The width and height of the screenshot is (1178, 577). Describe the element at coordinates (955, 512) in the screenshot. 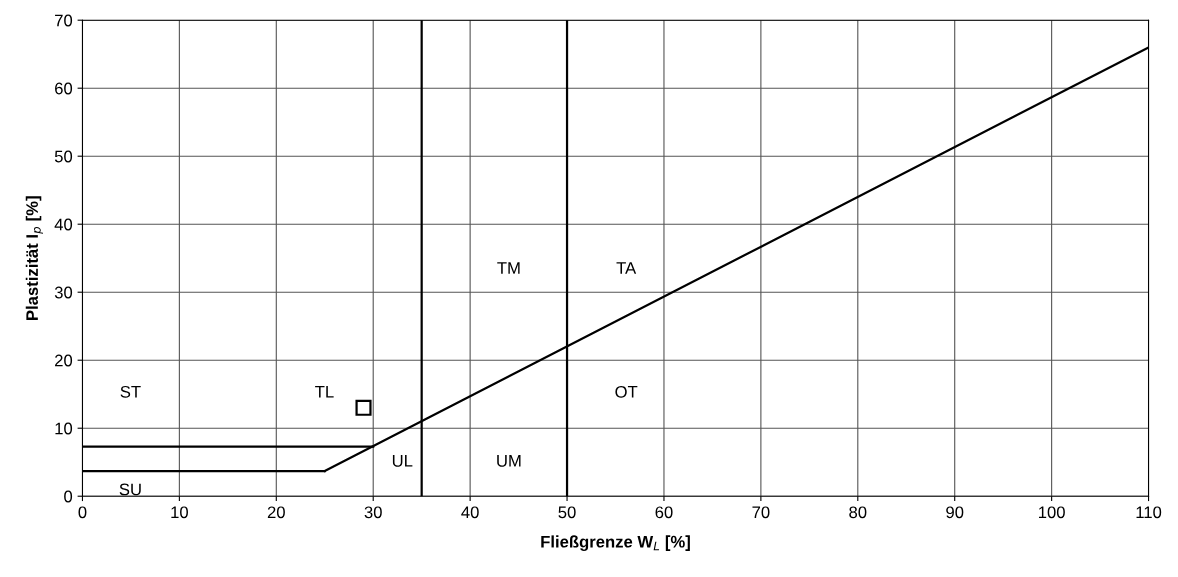

I see `x-tick-label: 90` at that location.